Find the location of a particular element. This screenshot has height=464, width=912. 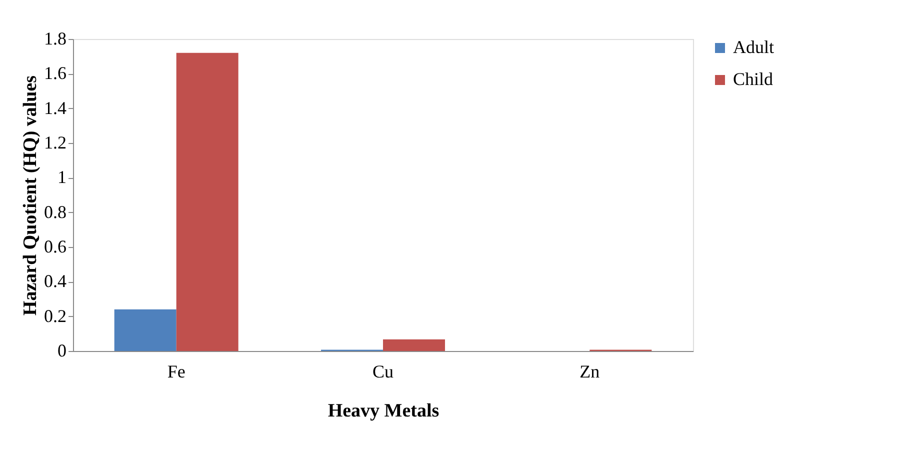

y-tick-label: 0.2 is located at coordinates (55, 316).